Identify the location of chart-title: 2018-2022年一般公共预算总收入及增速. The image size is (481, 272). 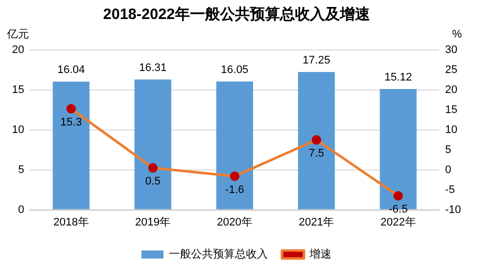
(237, 15).